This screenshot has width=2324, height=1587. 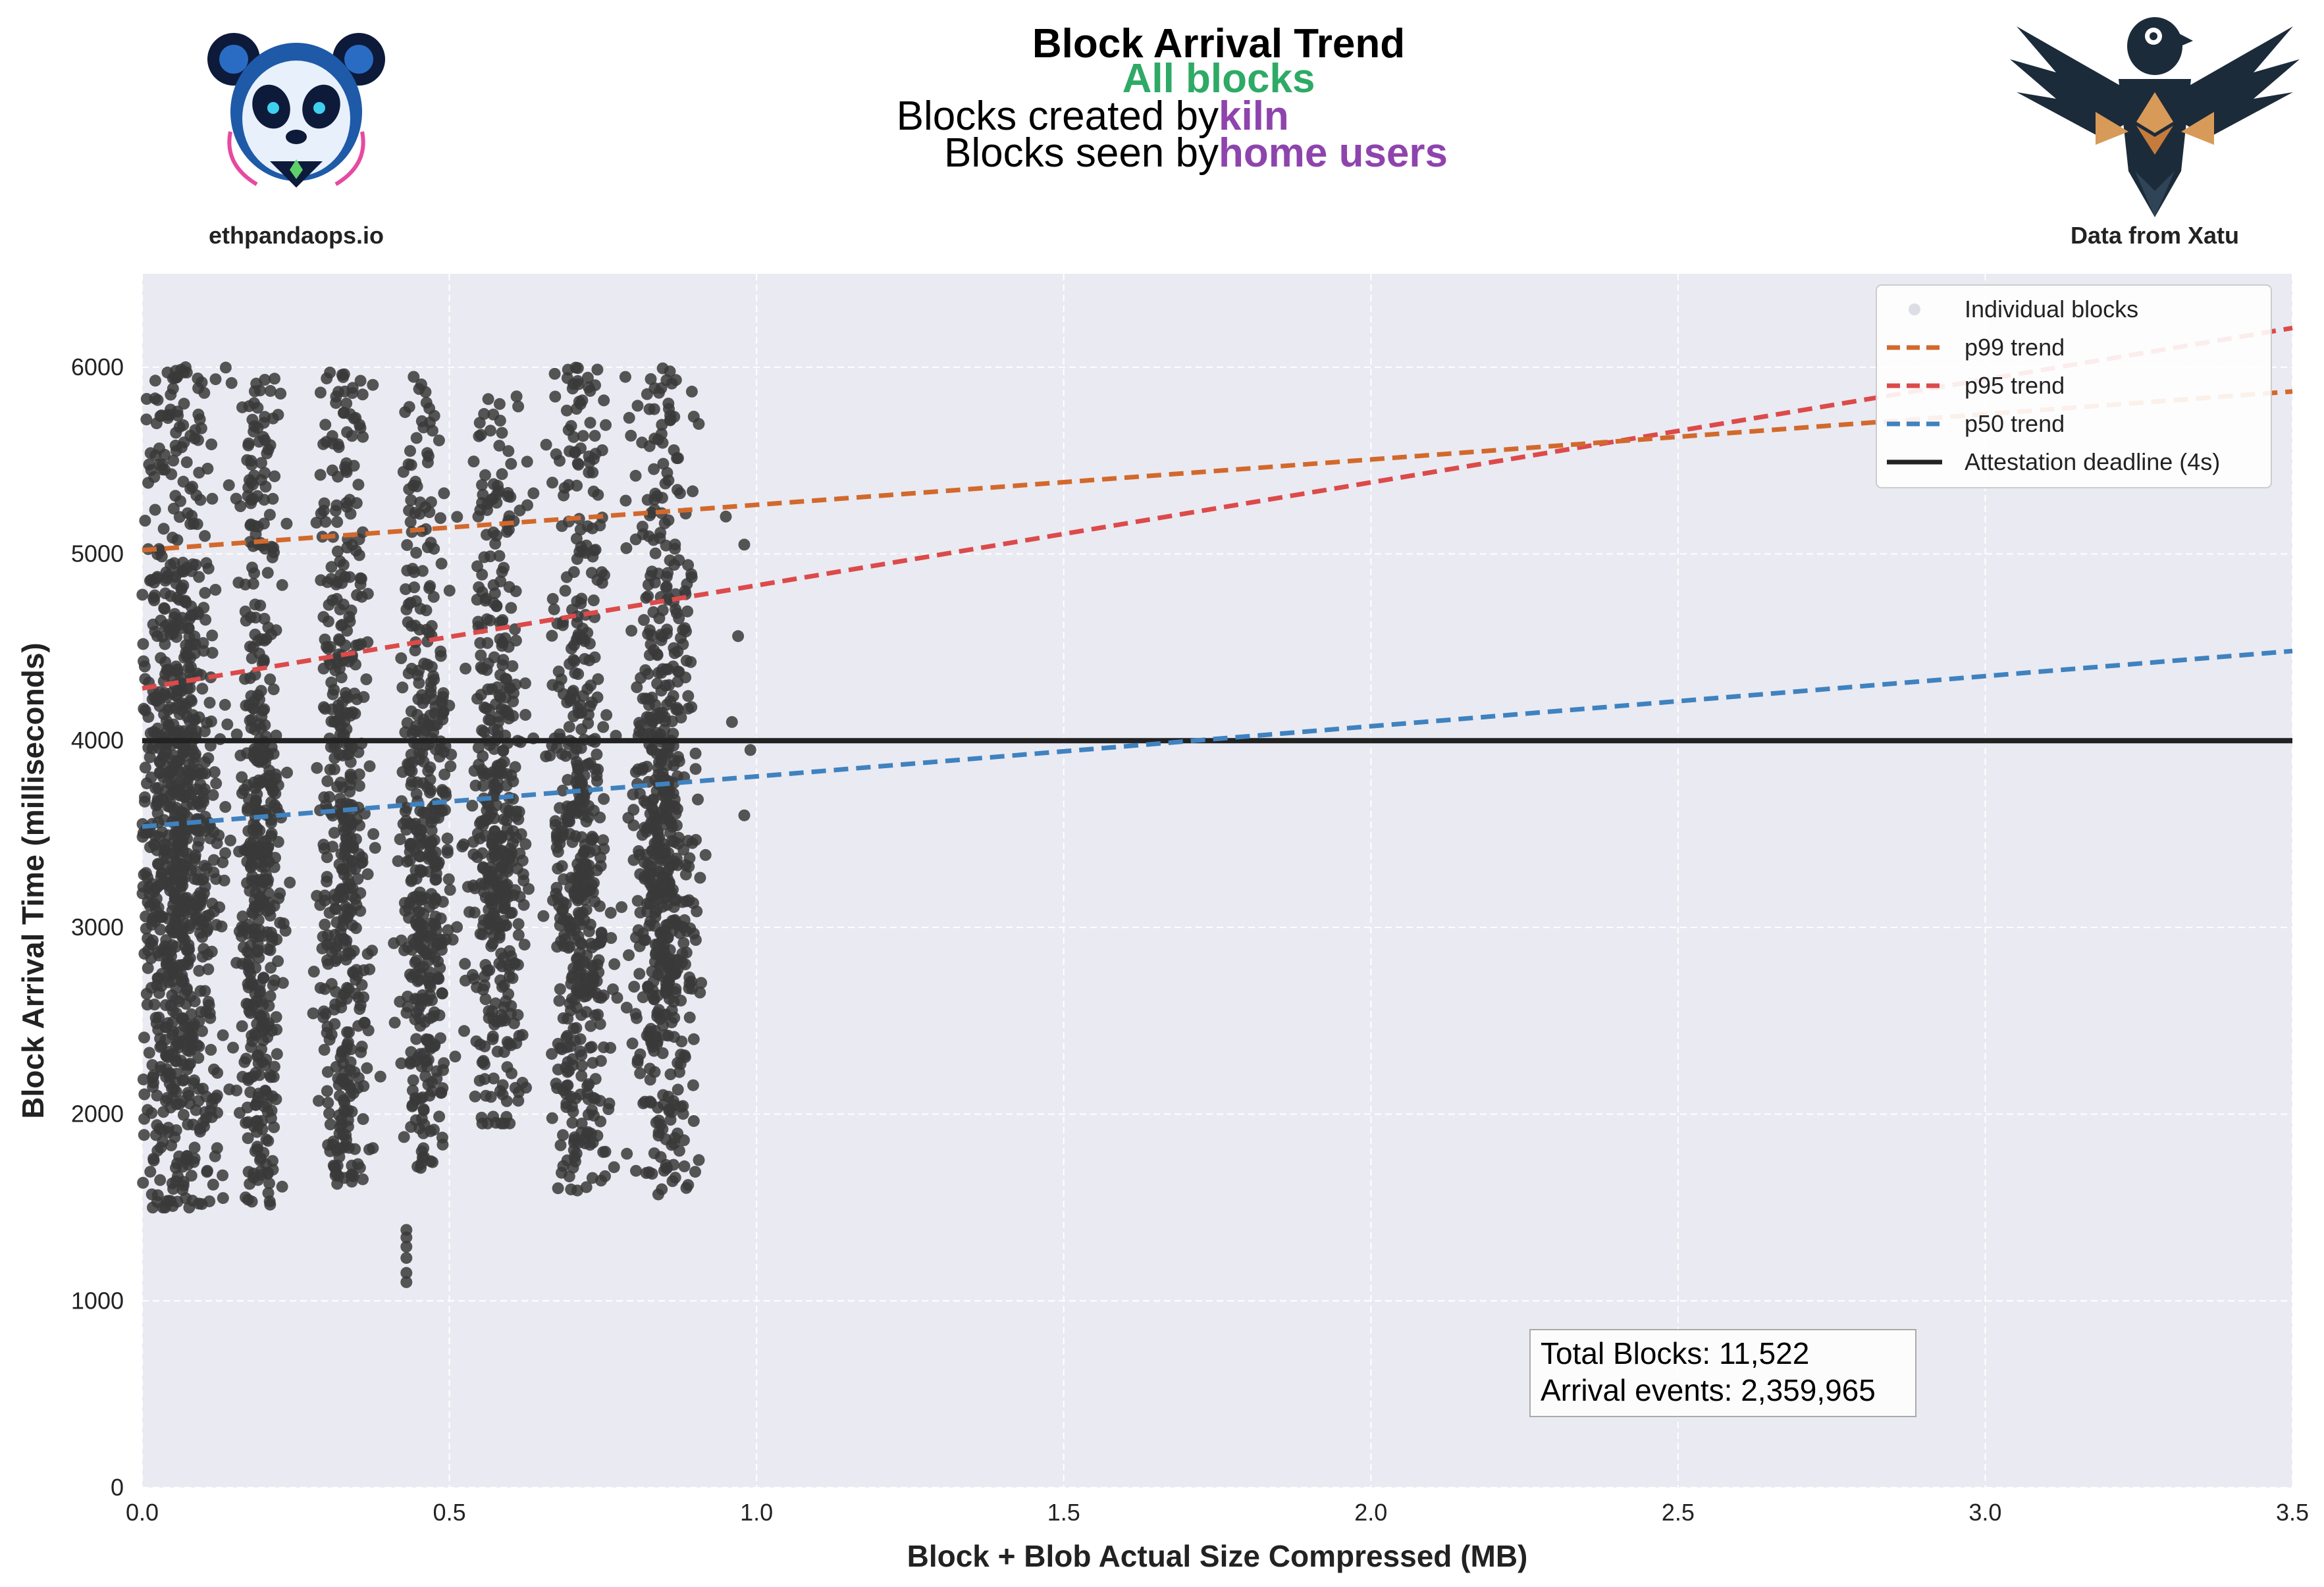 What do you see at coordinates (1254, 116) in the screenshot?
I see `title-line-kiln: kiln` at bounding box center [1254, 116].